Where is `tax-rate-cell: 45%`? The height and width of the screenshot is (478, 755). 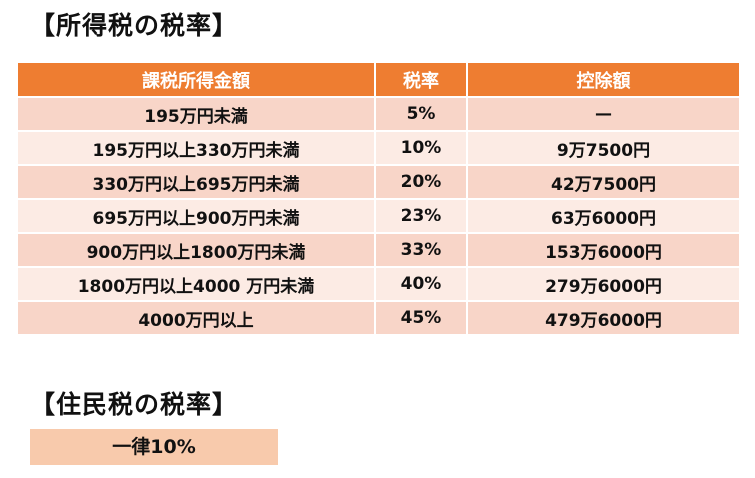
tax-rate-cell: 45% is located at coordinates (421, 318).